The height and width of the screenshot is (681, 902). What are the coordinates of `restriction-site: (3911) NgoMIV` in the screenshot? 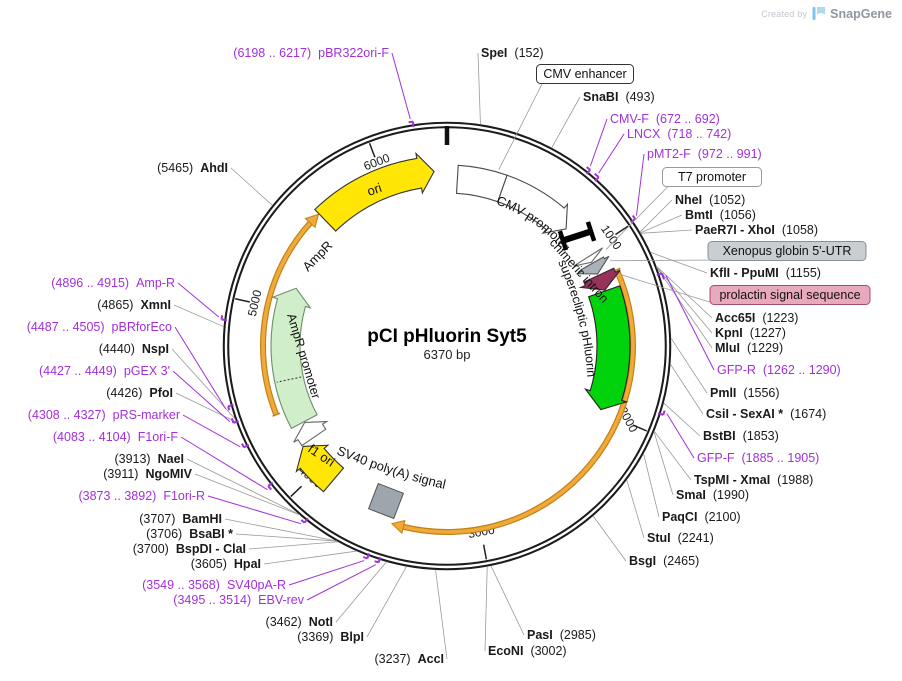 It's located at (202, 491).